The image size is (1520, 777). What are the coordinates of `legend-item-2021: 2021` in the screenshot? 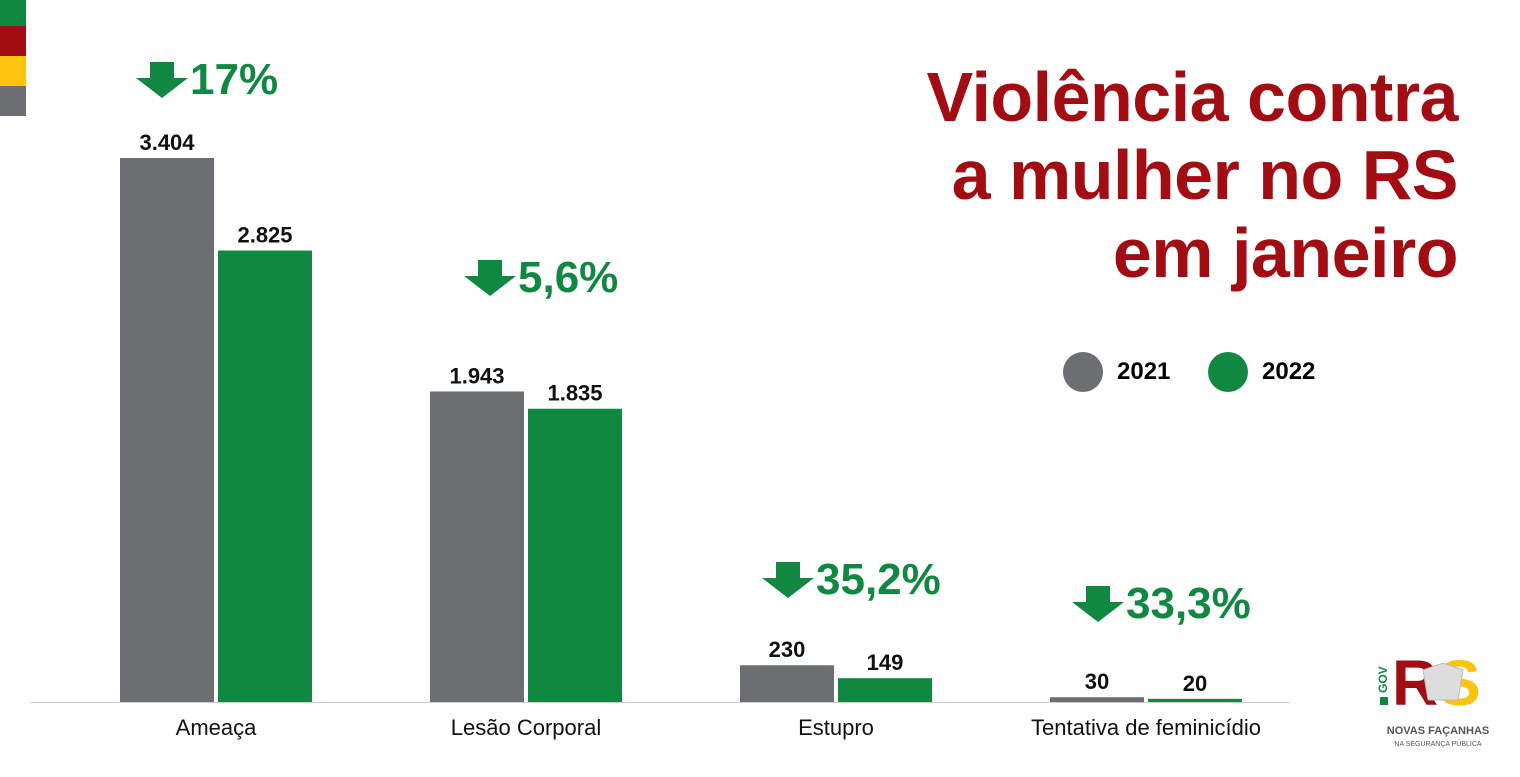 It's located at (1116, 372).